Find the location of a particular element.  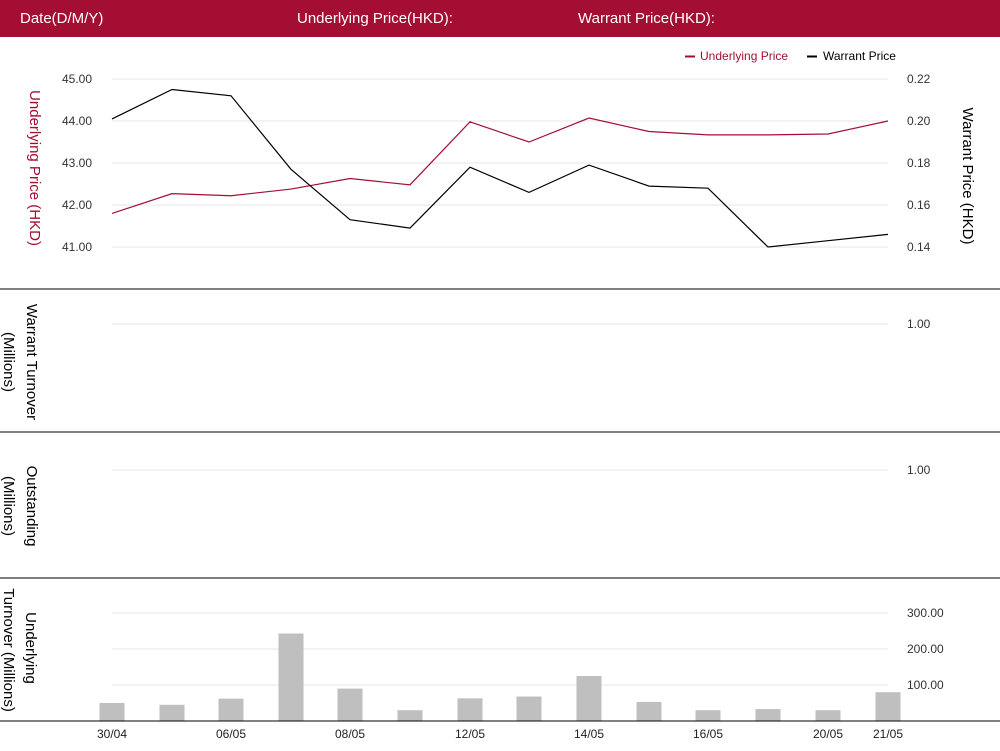

right-tick-label: 0.20 is located at coordinates (919, 121).